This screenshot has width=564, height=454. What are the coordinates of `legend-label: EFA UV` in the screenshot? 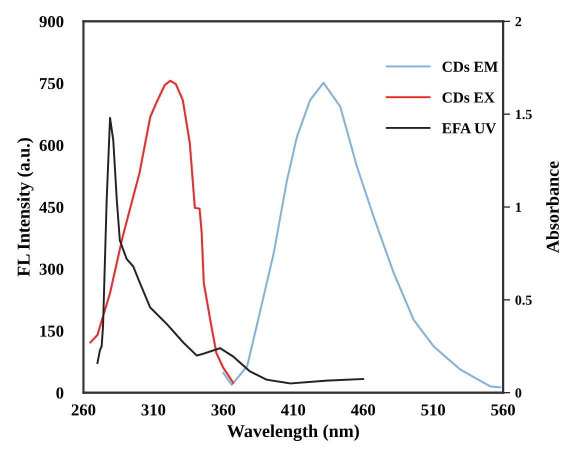 It's located at (469, 128).